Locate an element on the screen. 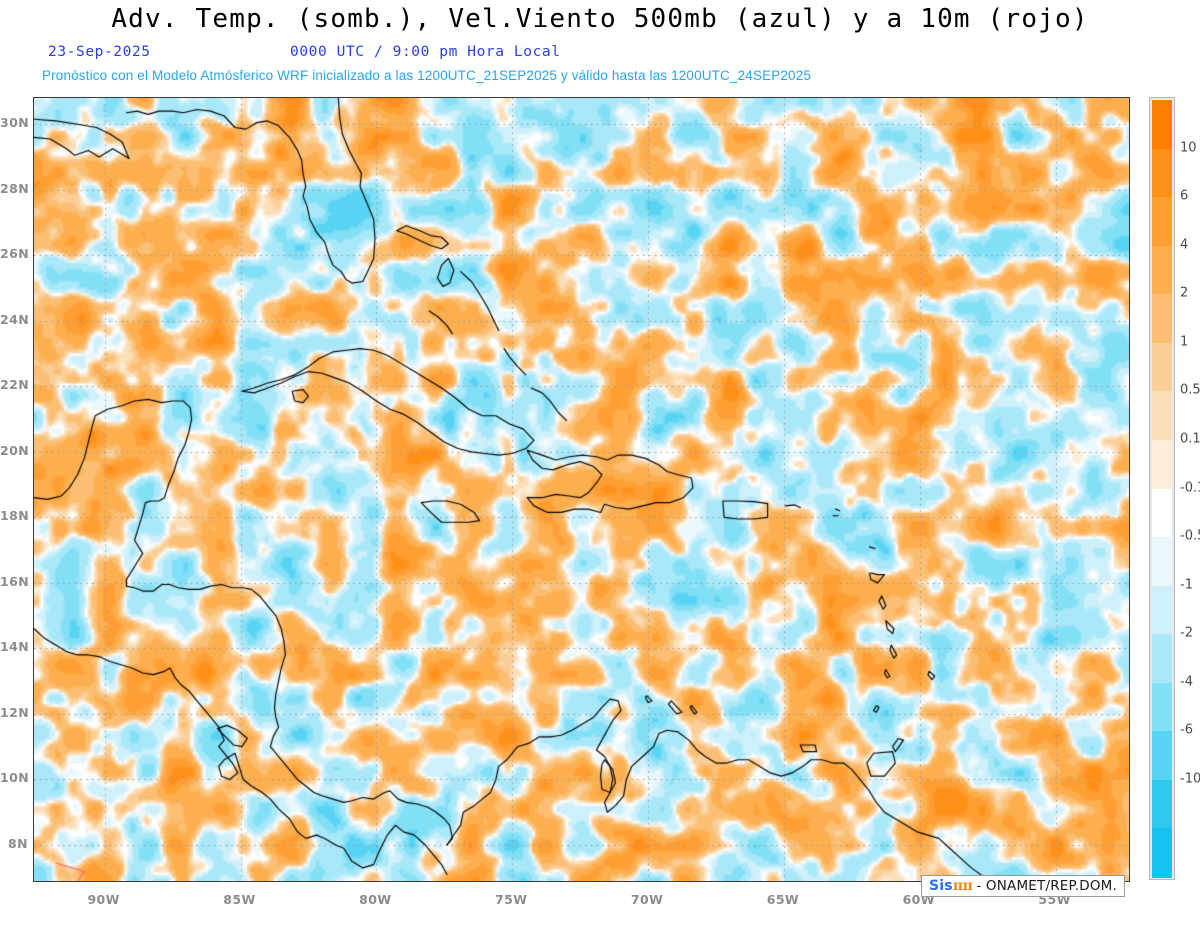  colorbar-tick-10: 10 is located at coordinates (1188, 148).